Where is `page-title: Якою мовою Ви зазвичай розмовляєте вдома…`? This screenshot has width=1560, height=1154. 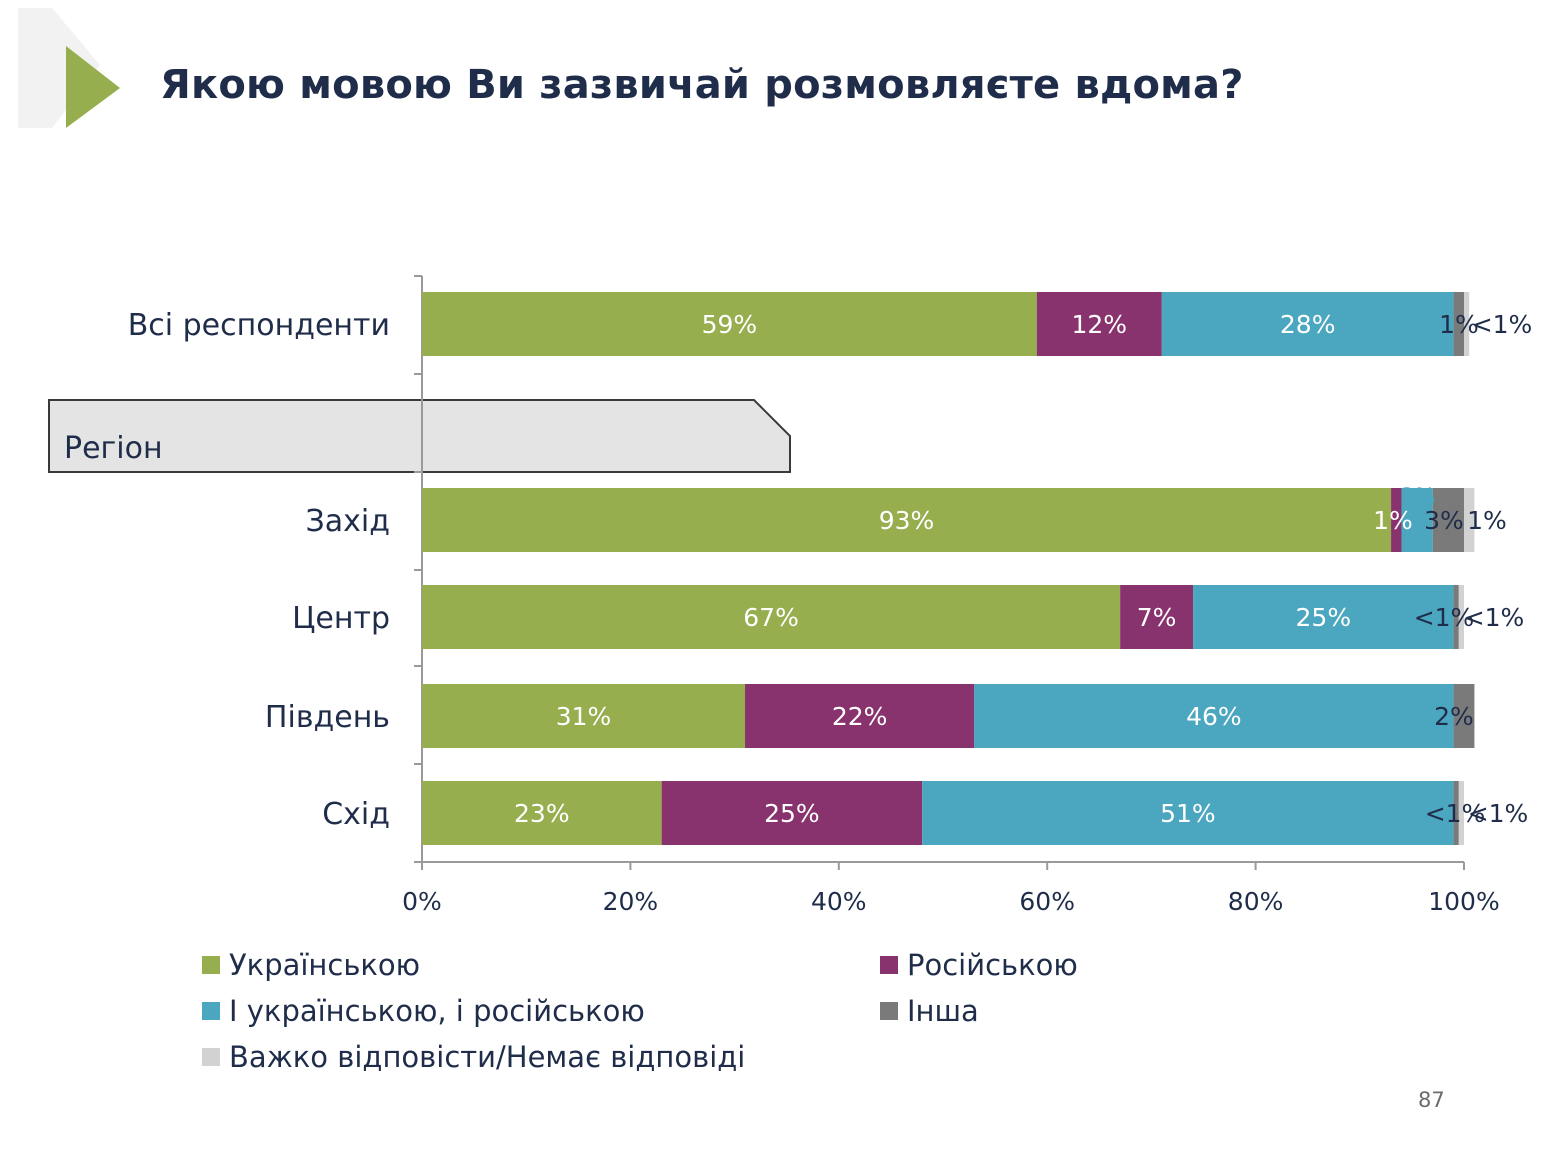 page-title: Якою мовою Ви зазвичай розмовляєте вдома… is located at coordinates (702, 85).